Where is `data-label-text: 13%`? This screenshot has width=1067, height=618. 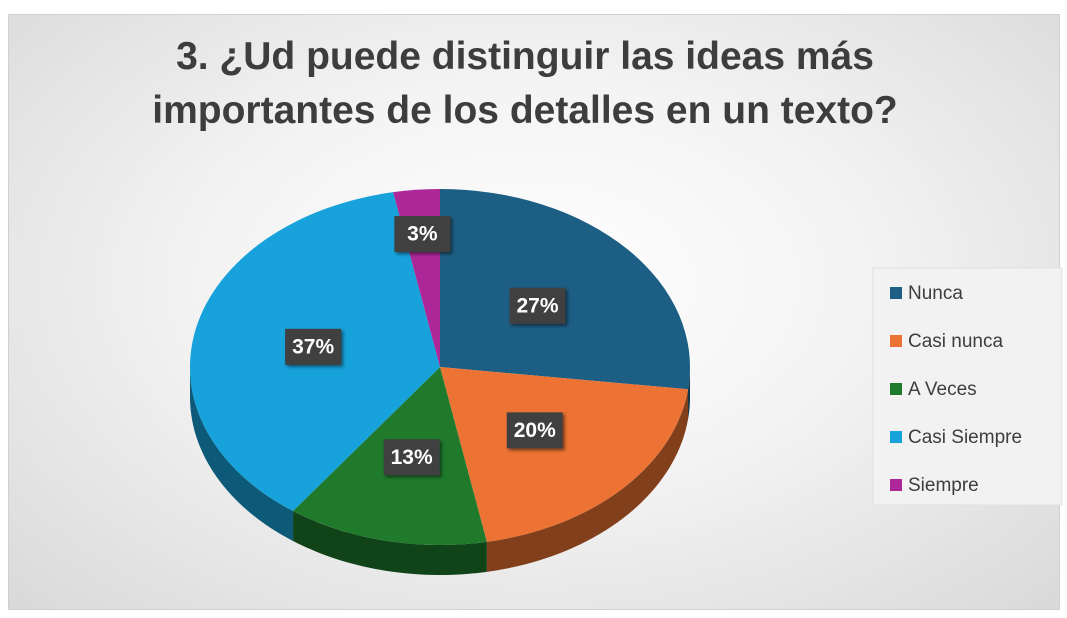
data-label-text: 13% is located at coordinates (412, 457).